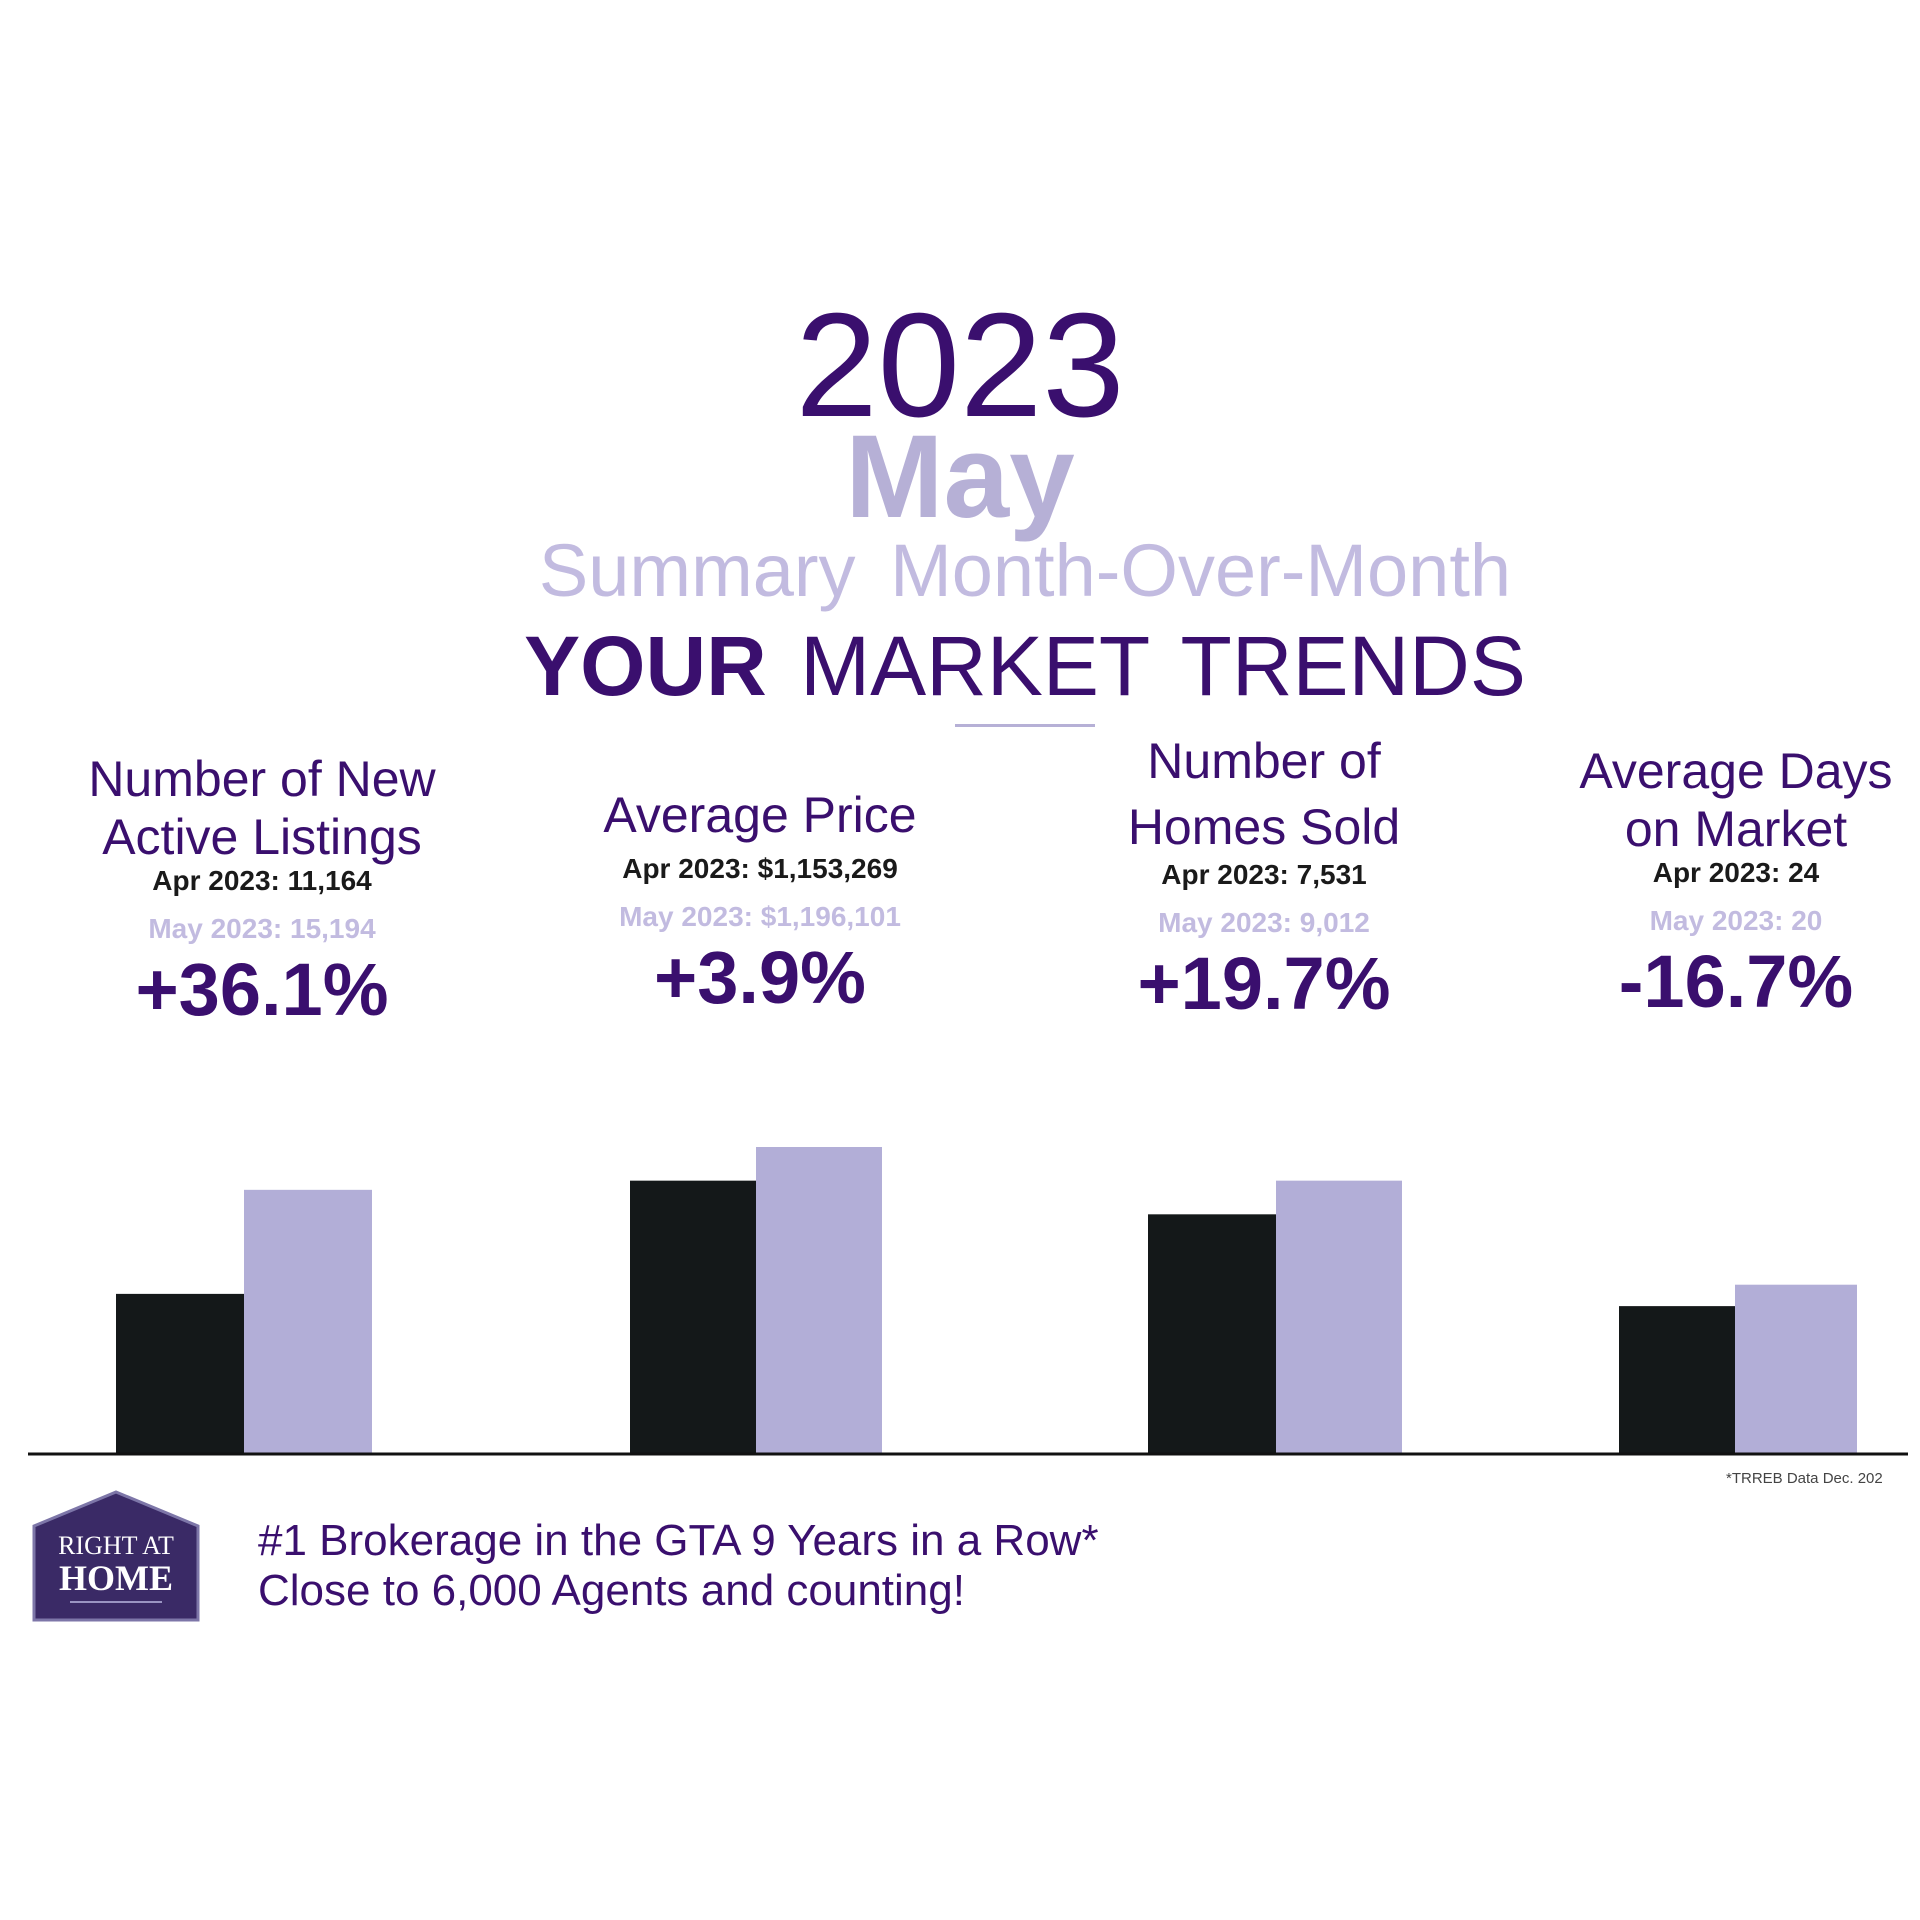 This screenshot has width=1920, height=1920. I want to click on right-at-home-logo: RIGHT AT HOME, so click(116, 1556).